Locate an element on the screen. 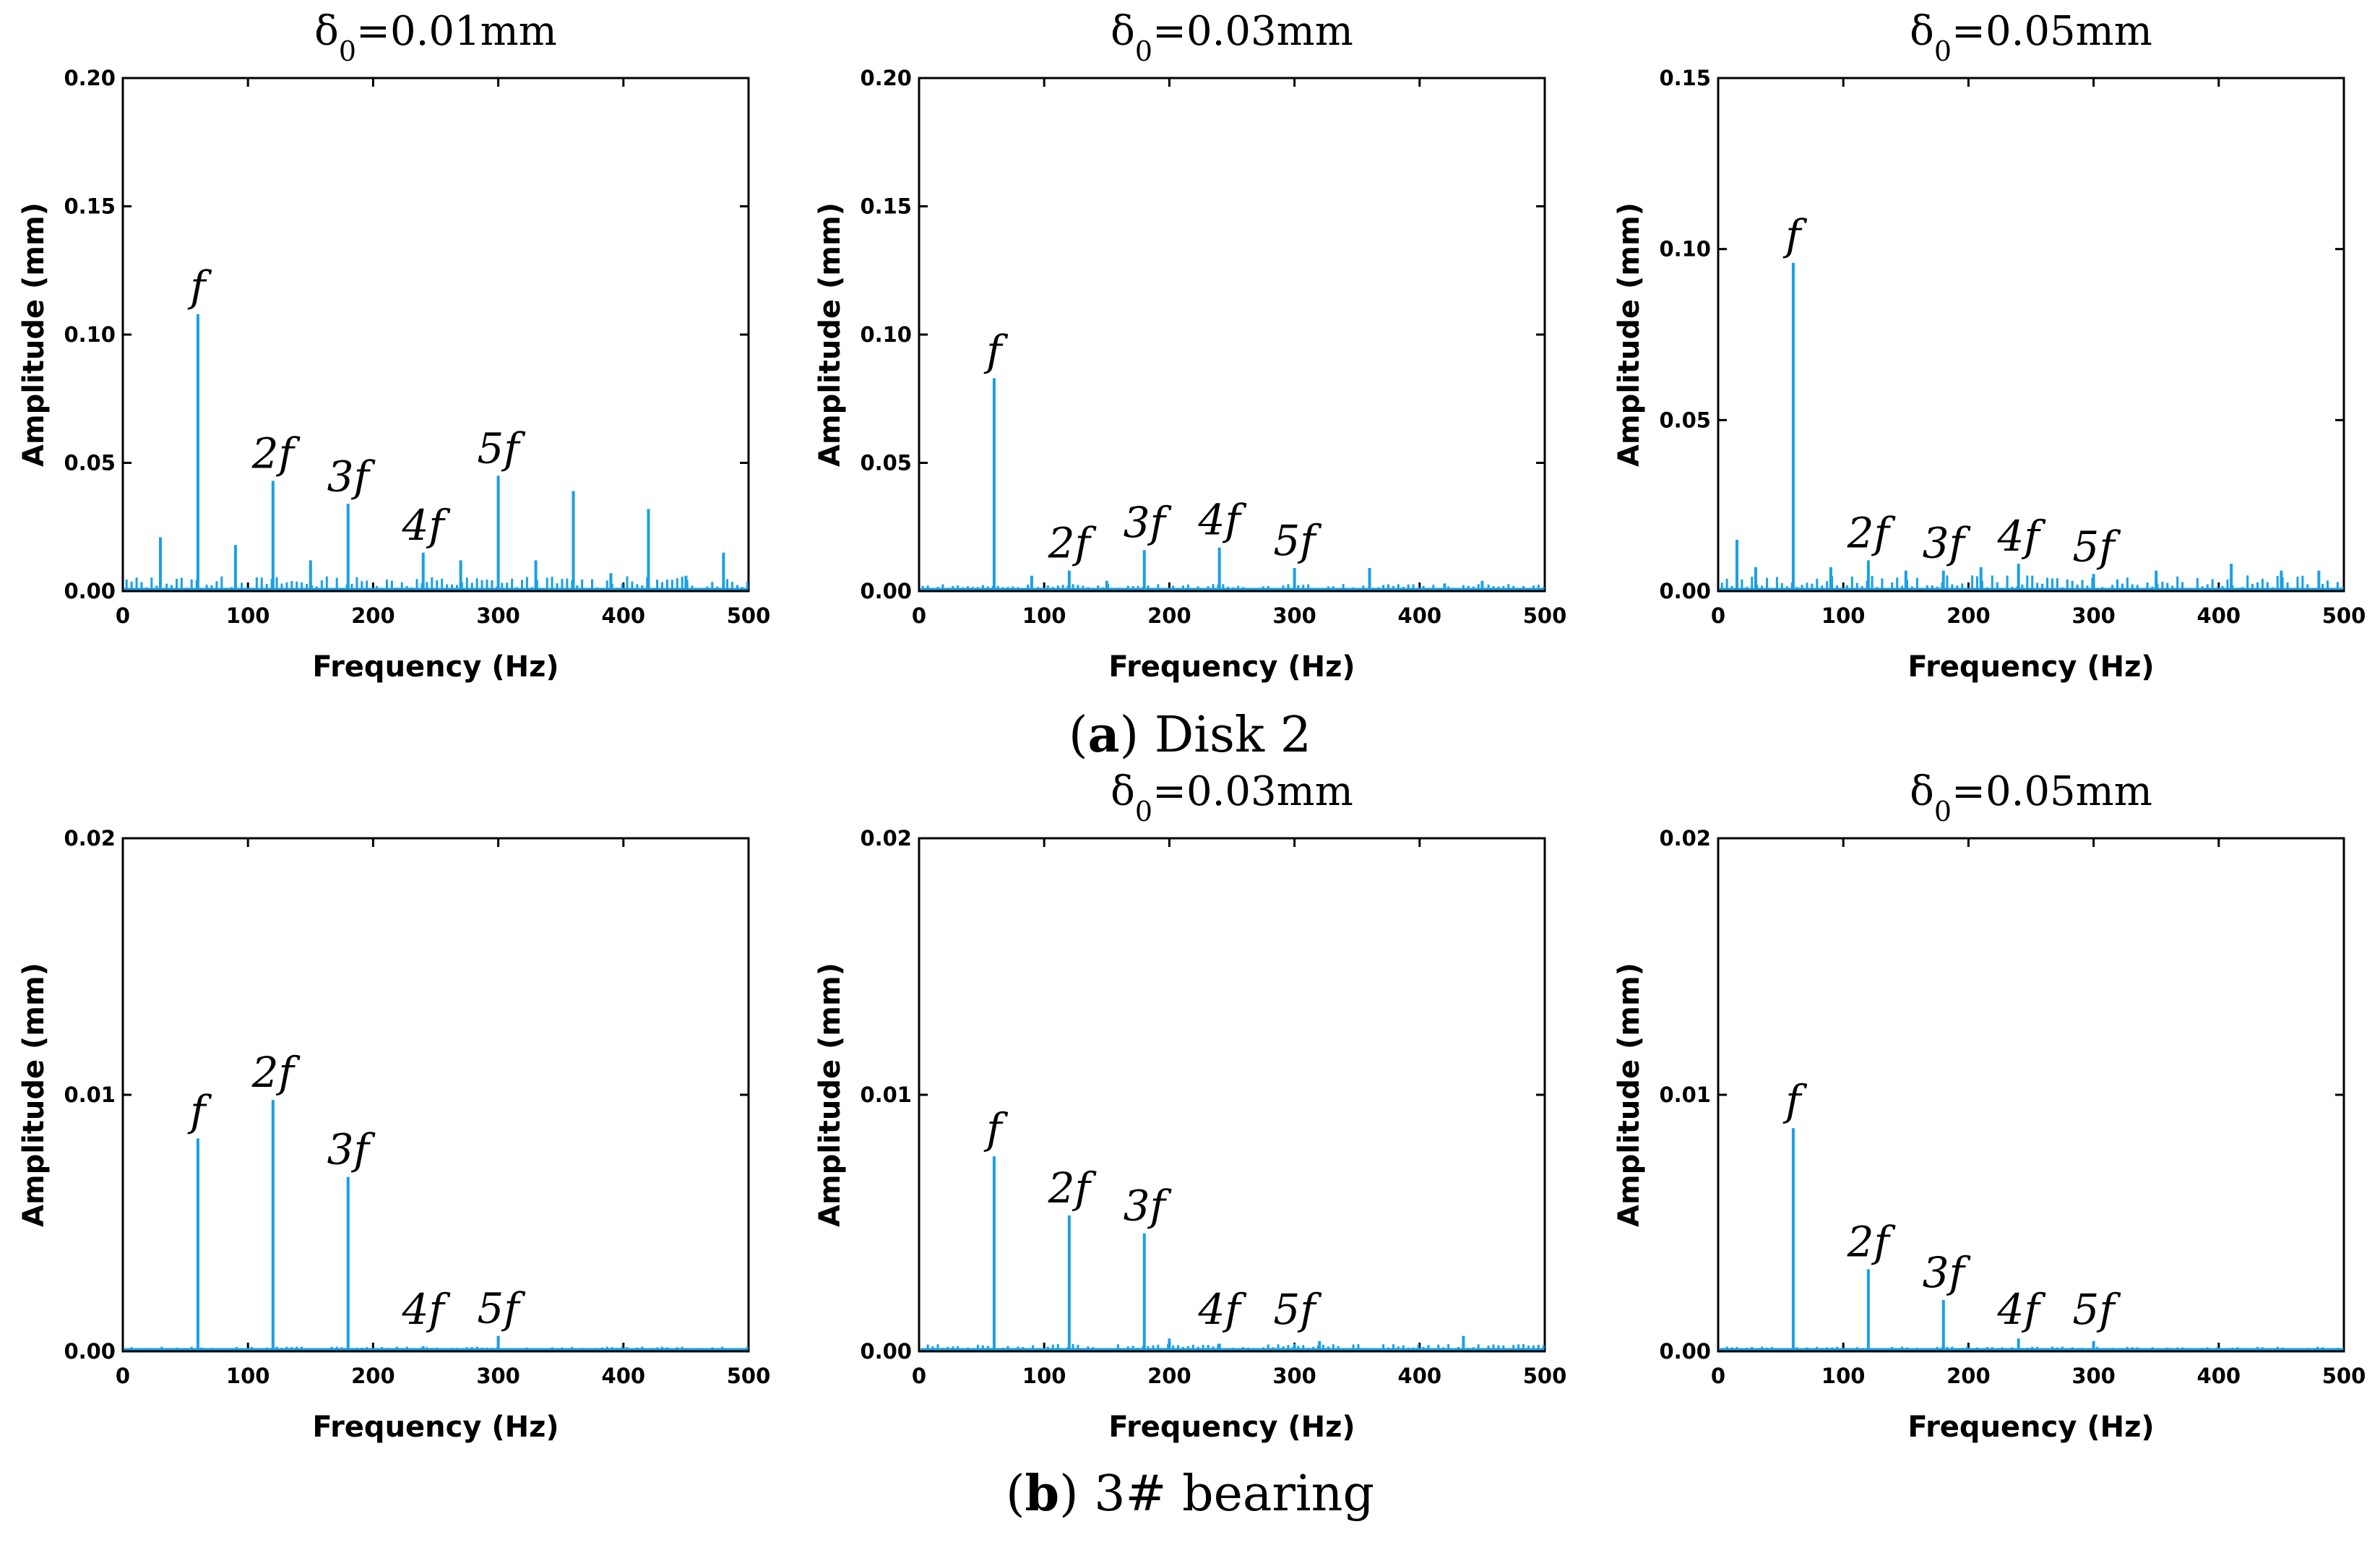  chart3-noise-floor is located at coordinates (2032, 582).